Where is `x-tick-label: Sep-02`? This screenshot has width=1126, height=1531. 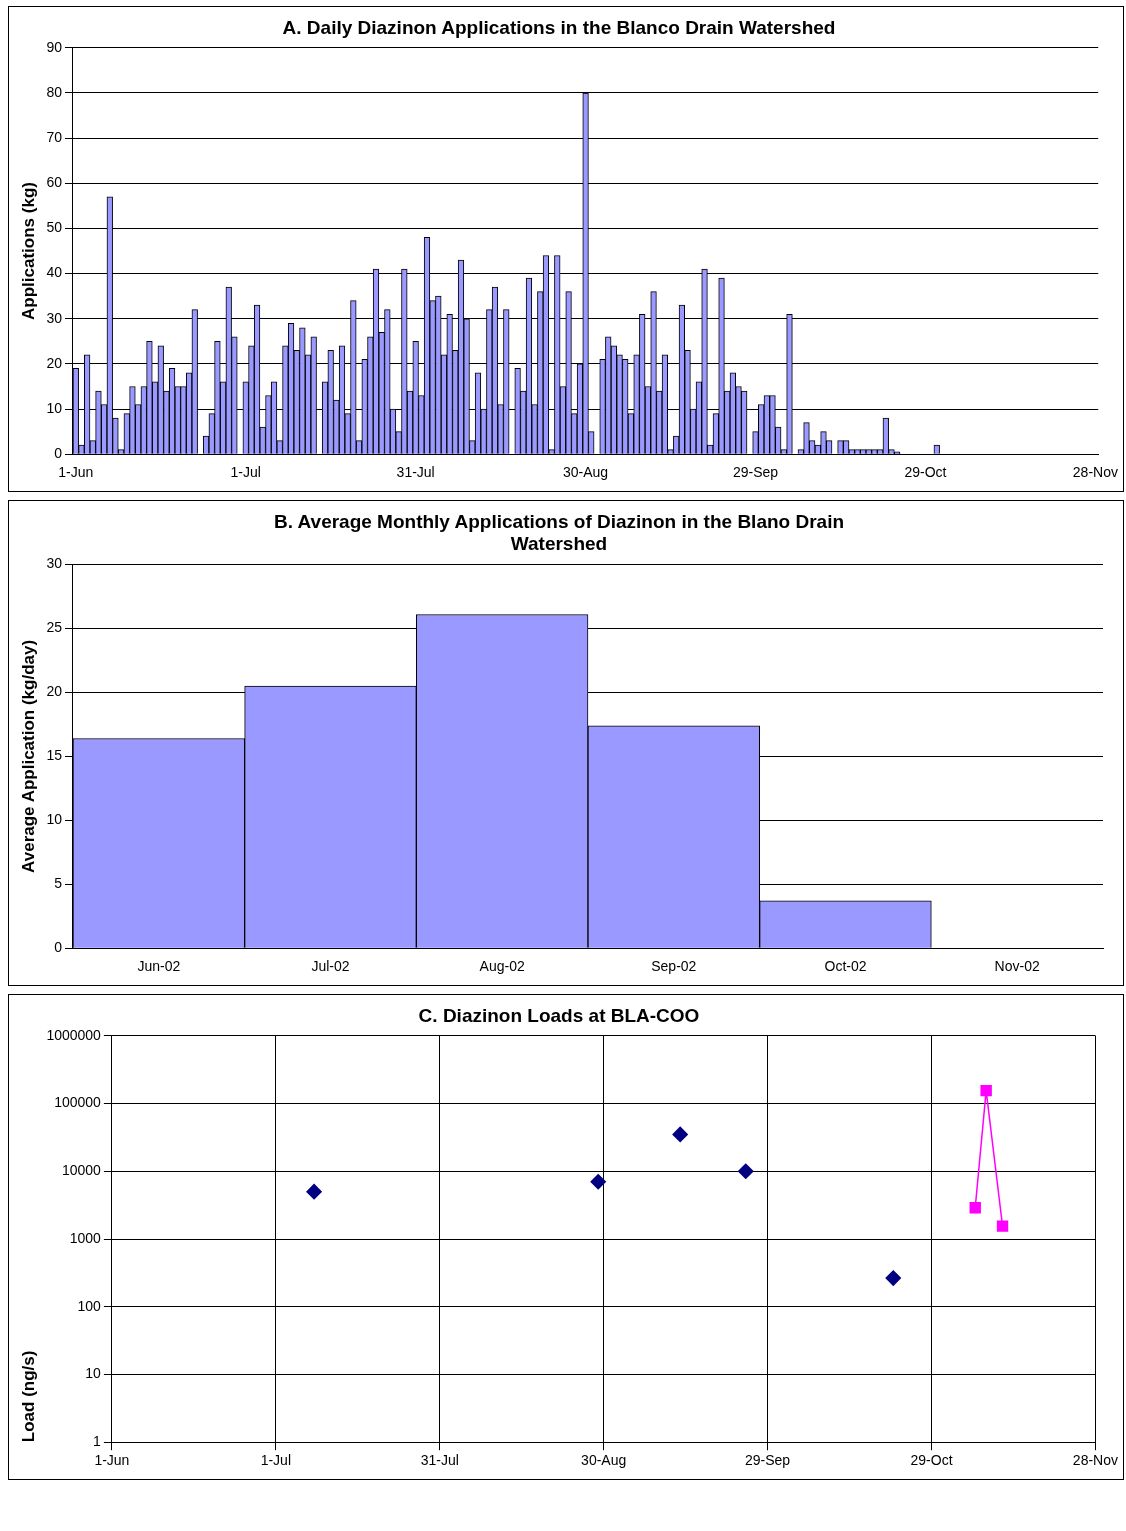 x-tick-label: Sep-02 is located at coordinates (674, 966).